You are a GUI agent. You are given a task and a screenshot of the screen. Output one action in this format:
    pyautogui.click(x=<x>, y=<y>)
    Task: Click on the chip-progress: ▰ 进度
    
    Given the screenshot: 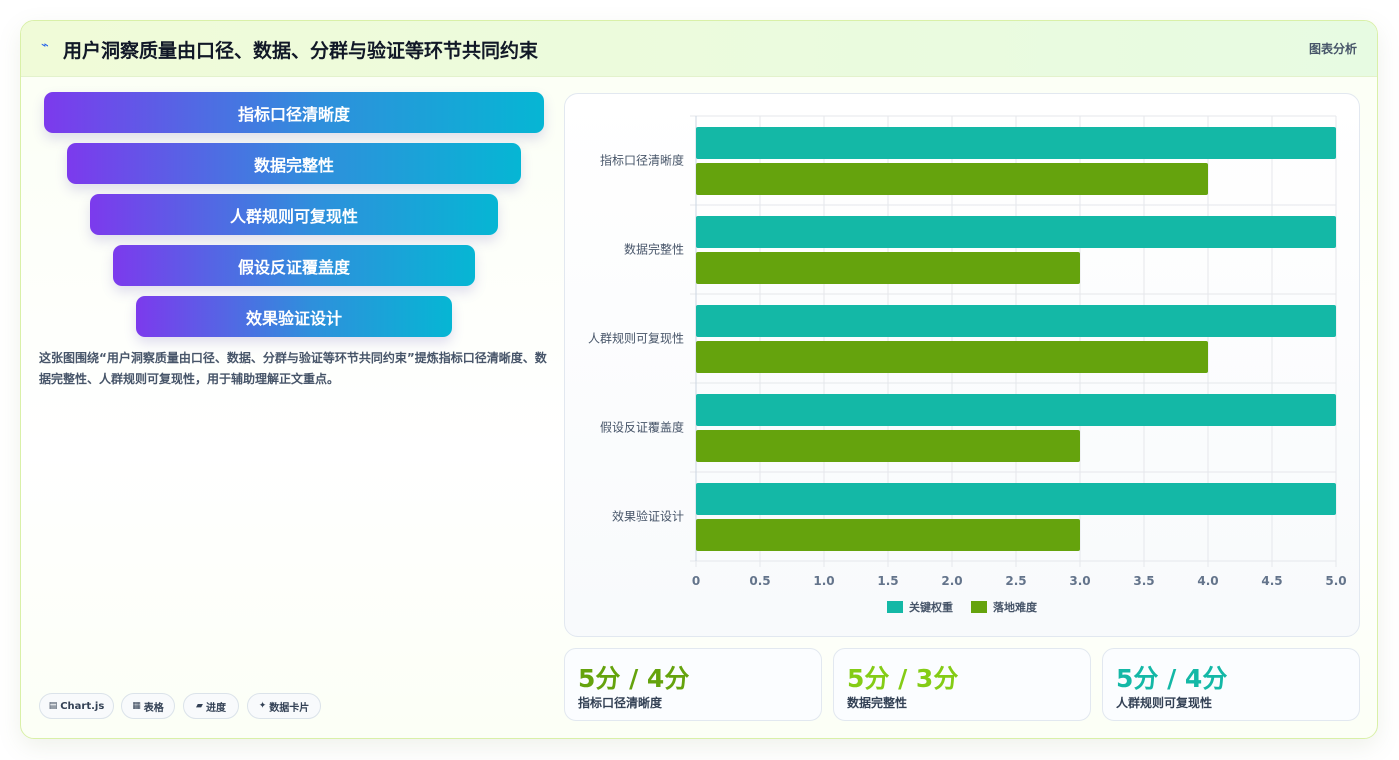 What is the action you would take?
    pyautogui.click(x=211, y=706)
    